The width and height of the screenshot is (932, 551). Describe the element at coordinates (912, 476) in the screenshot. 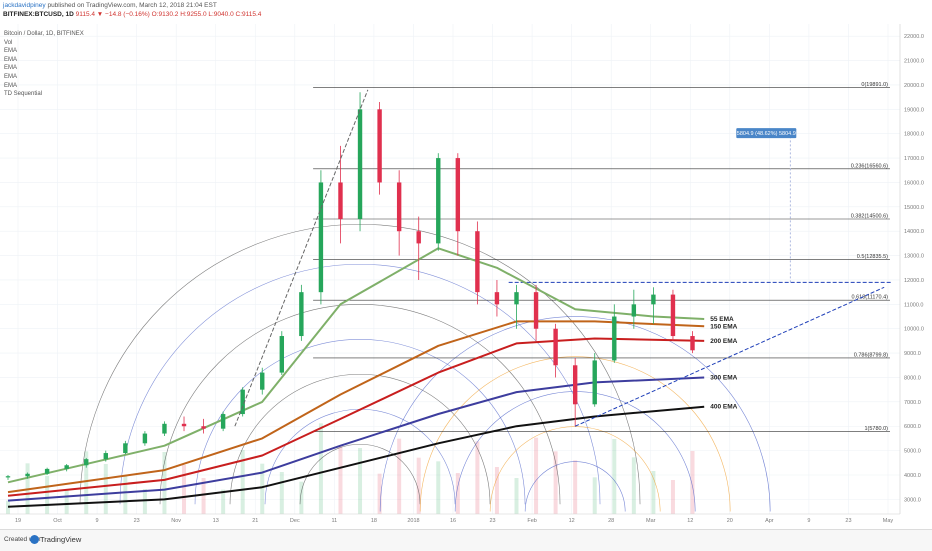

I see `y-tick-label: 4000.0` at that location.